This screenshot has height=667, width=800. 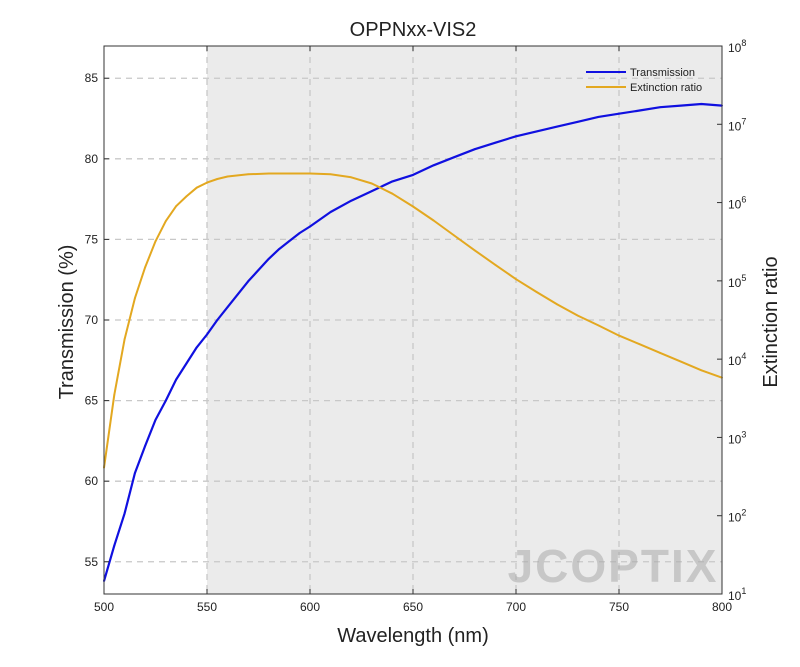 What do you see at coordinates (613, 566) in the screenshot?
I see `watermark-logo: JCOPTIX` at bounding box center [613, 566].